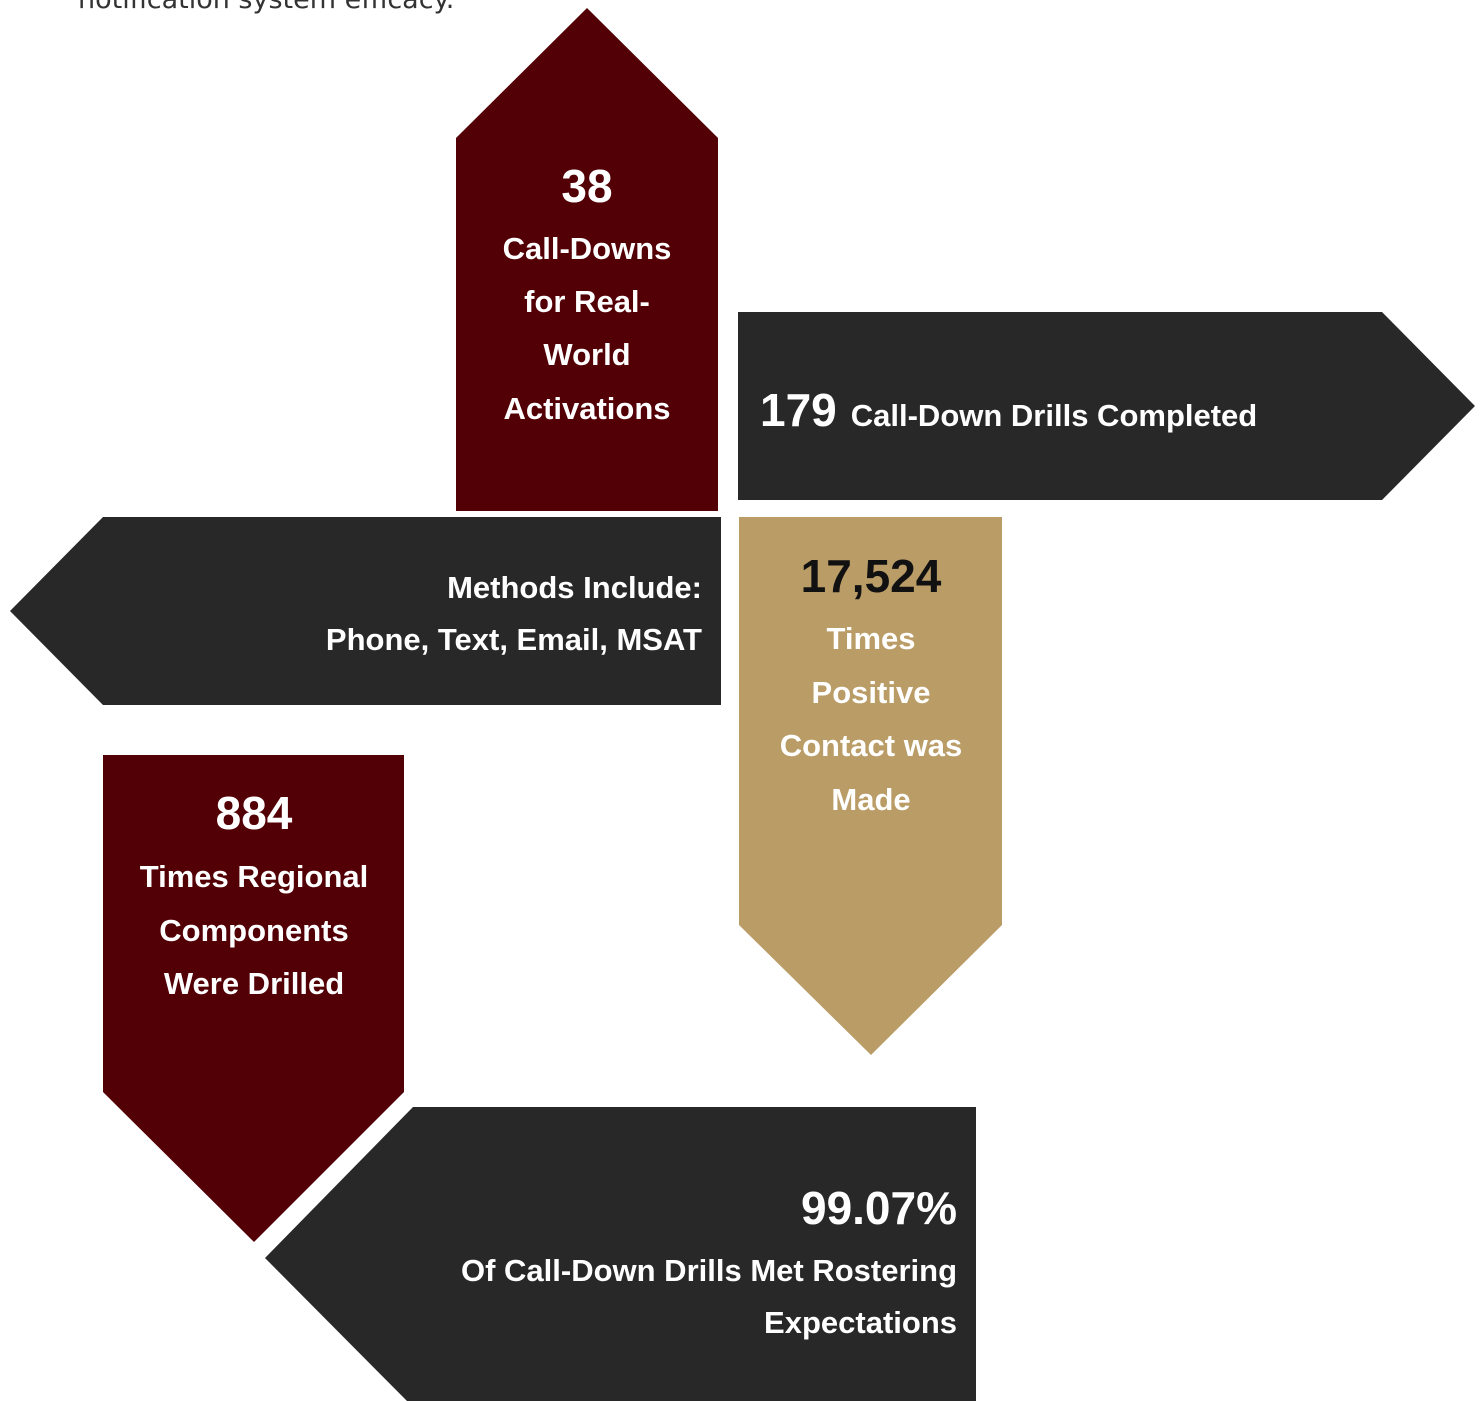  Describe the element at coordinates (587, 248) in the screenshot. I see `stat-text: Call-Downs` at that location.